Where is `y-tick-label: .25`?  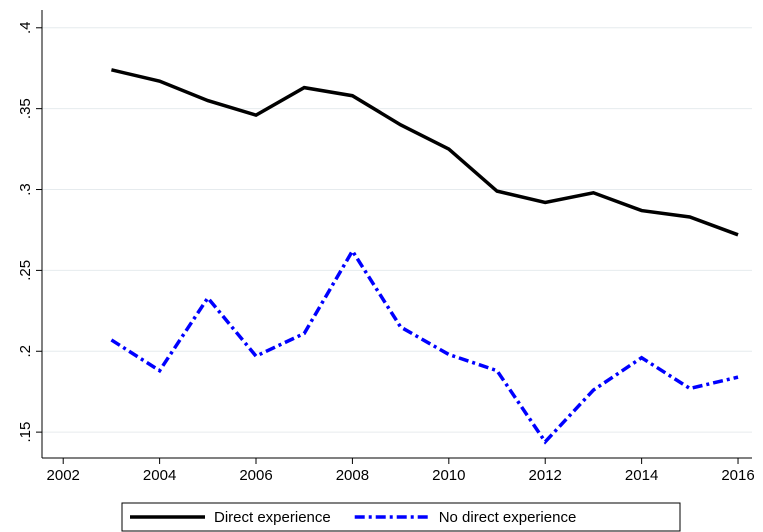
y-tick-label: .25 is located at coordinates (25, 270).